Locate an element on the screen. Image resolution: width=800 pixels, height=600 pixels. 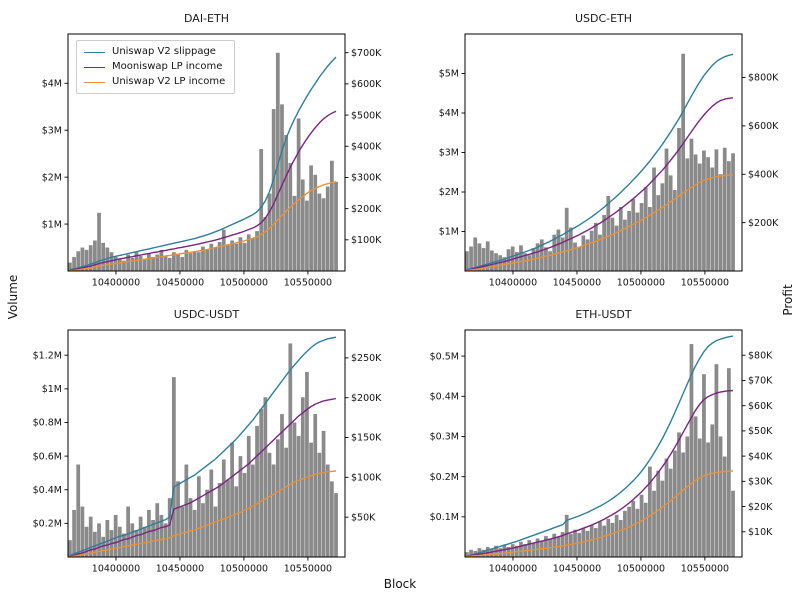
right-tick-label: $20K is located at coordinates (760, 507).